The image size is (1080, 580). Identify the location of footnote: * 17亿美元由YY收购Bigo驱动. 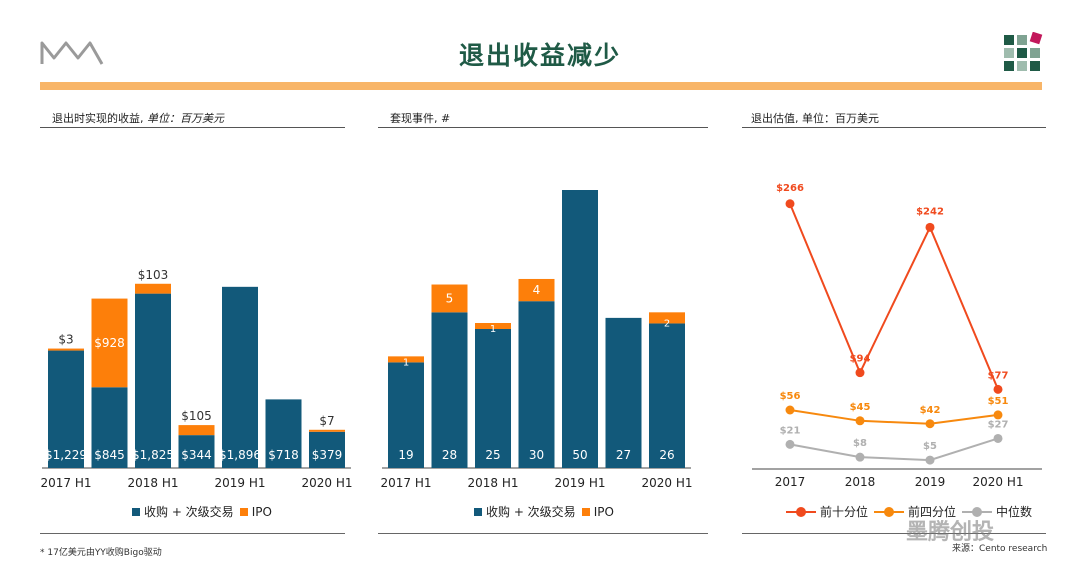
(101, 553).